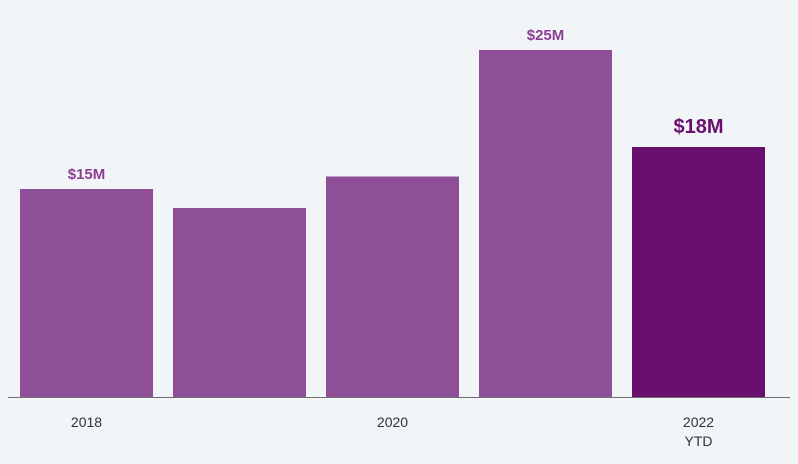  I want to click on bar-2020, so click(392, 286).